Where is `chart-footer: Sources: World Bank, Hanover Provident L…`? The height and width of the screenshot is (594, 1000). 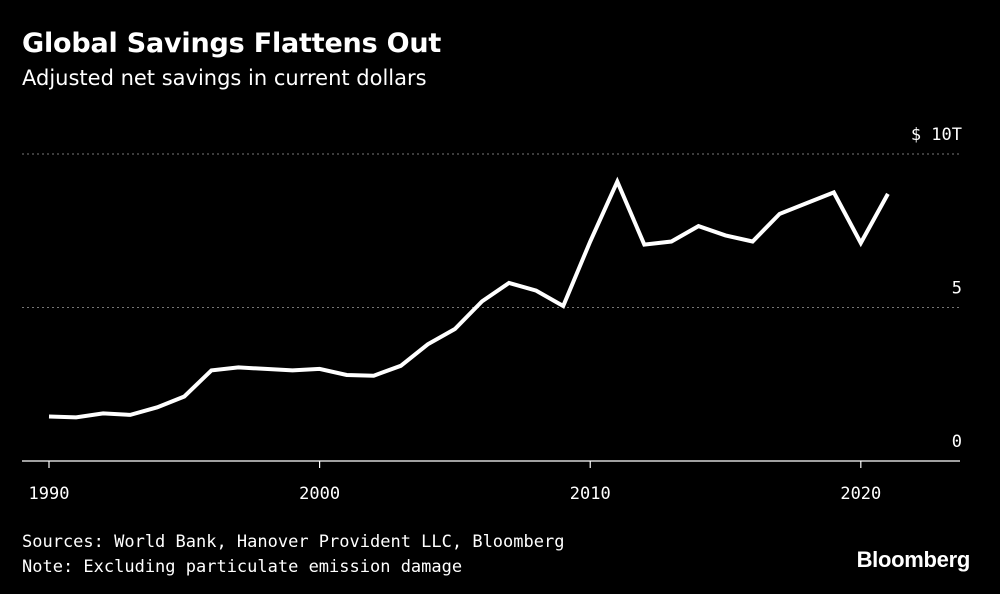 chart-footer: Sources: World Bank, Hanover Provident L… is located at coordinates (293, 555).